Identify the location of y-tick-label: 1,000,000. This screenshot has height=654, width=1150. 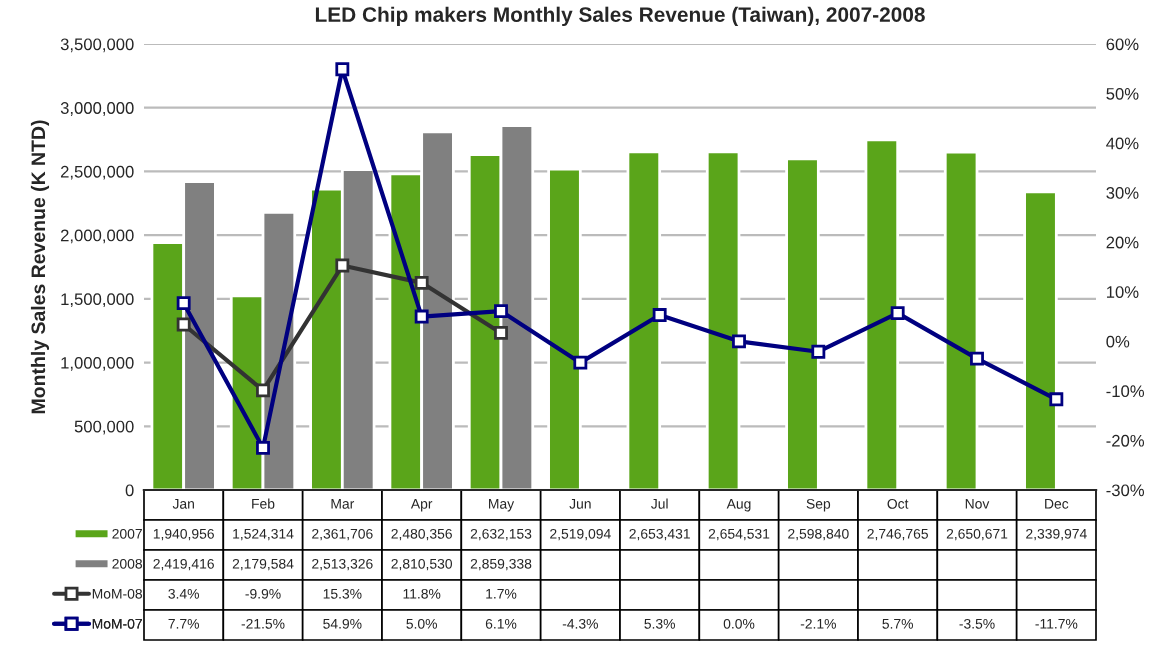
(97, 363).